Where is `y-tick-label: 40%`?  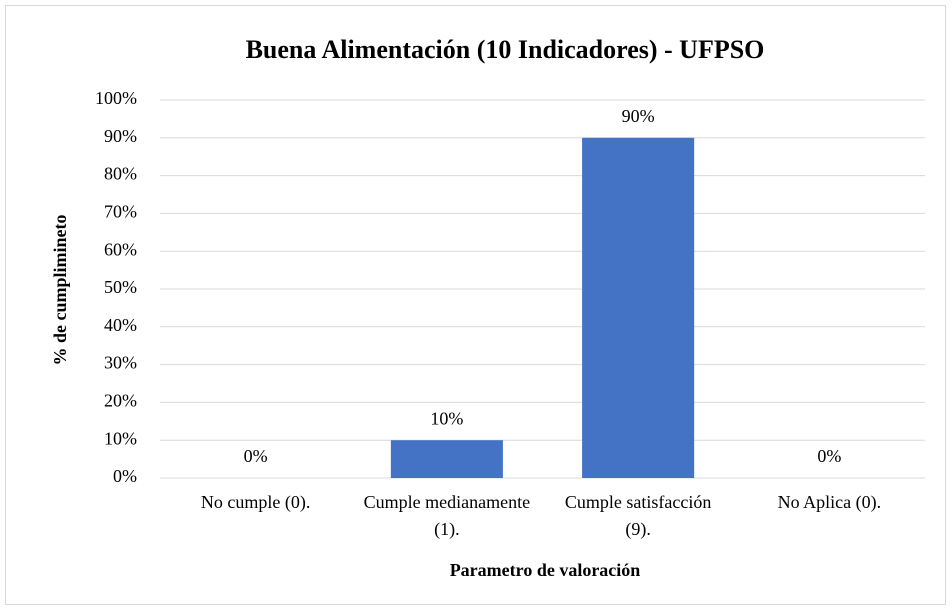 y-tick-label: 40% is located at coordinates (120, 325).